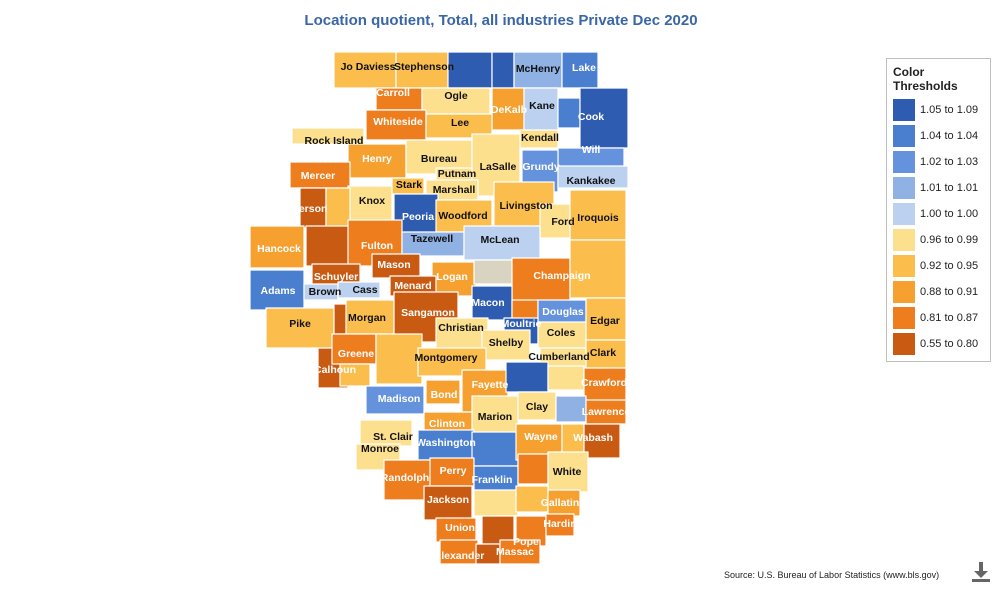 This screenshot has width=1002, height=591. What do you see at coordinates (598, 218) in the screenshot?
I see `county-label: Iroquois` at bounding box center [598, 218].